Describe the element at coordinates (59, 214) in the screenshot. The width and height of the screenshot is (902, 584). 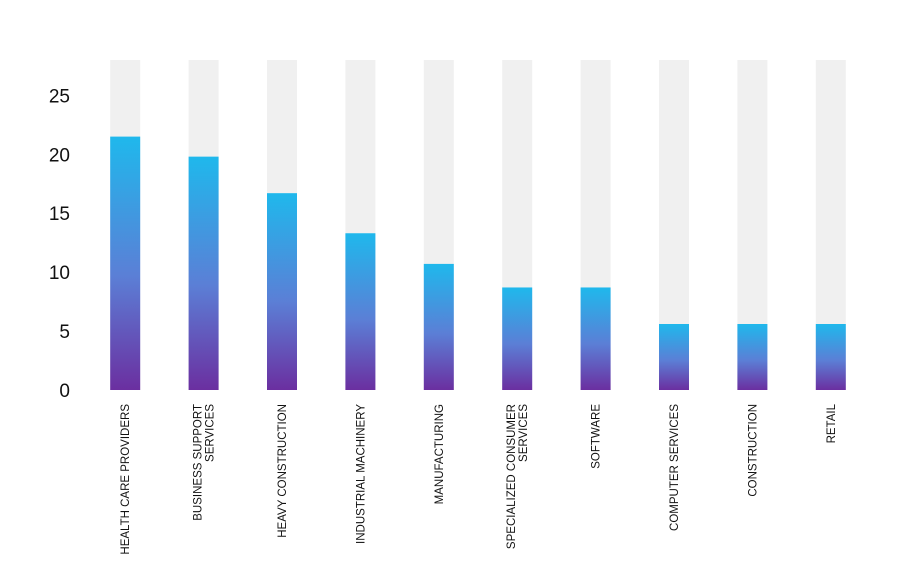
I see `y-tick-label: 15` at that location.